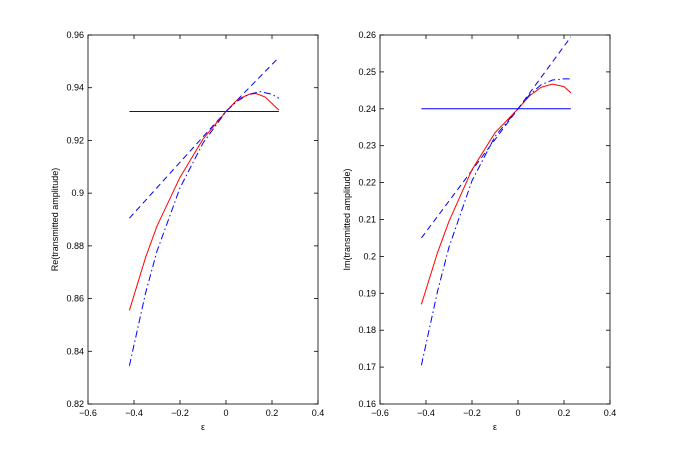 This screenshot has height=455, width=675. What do you see at coordinates (369, 256) in the screenshot?
I see `y-tick-label: 0.2` at bounding box center [369, 256].